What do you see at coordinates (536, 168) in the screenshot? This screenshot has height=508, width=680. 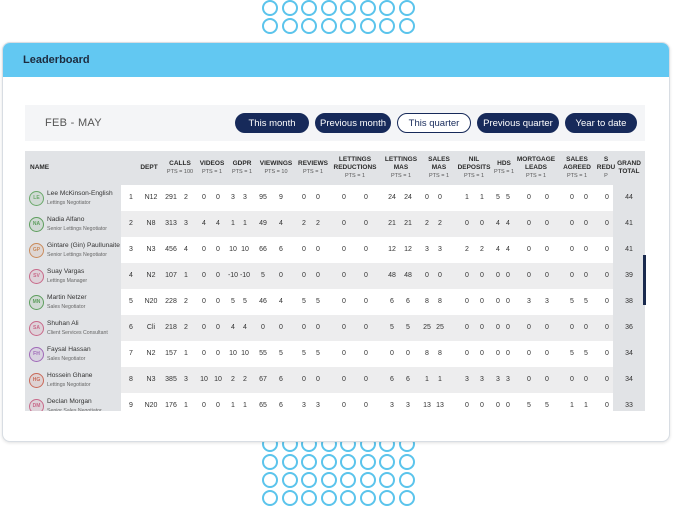 I see `column-header: MORTGAGE LEADS PTS = 1` at bounding box center [536, 168].